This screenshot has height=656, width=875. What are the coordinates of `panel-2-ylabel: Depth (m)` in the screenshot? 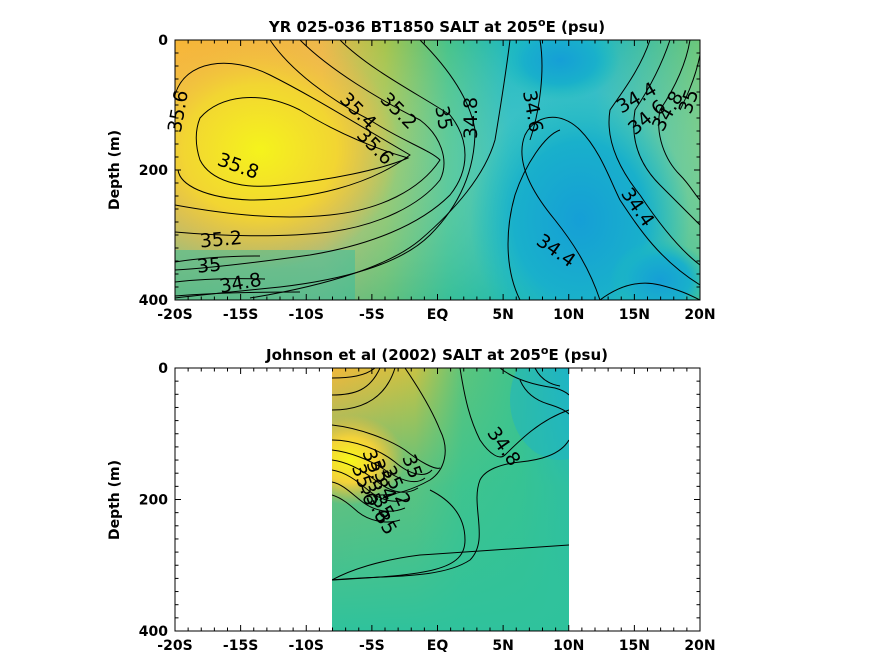 It's located at (115, 500).